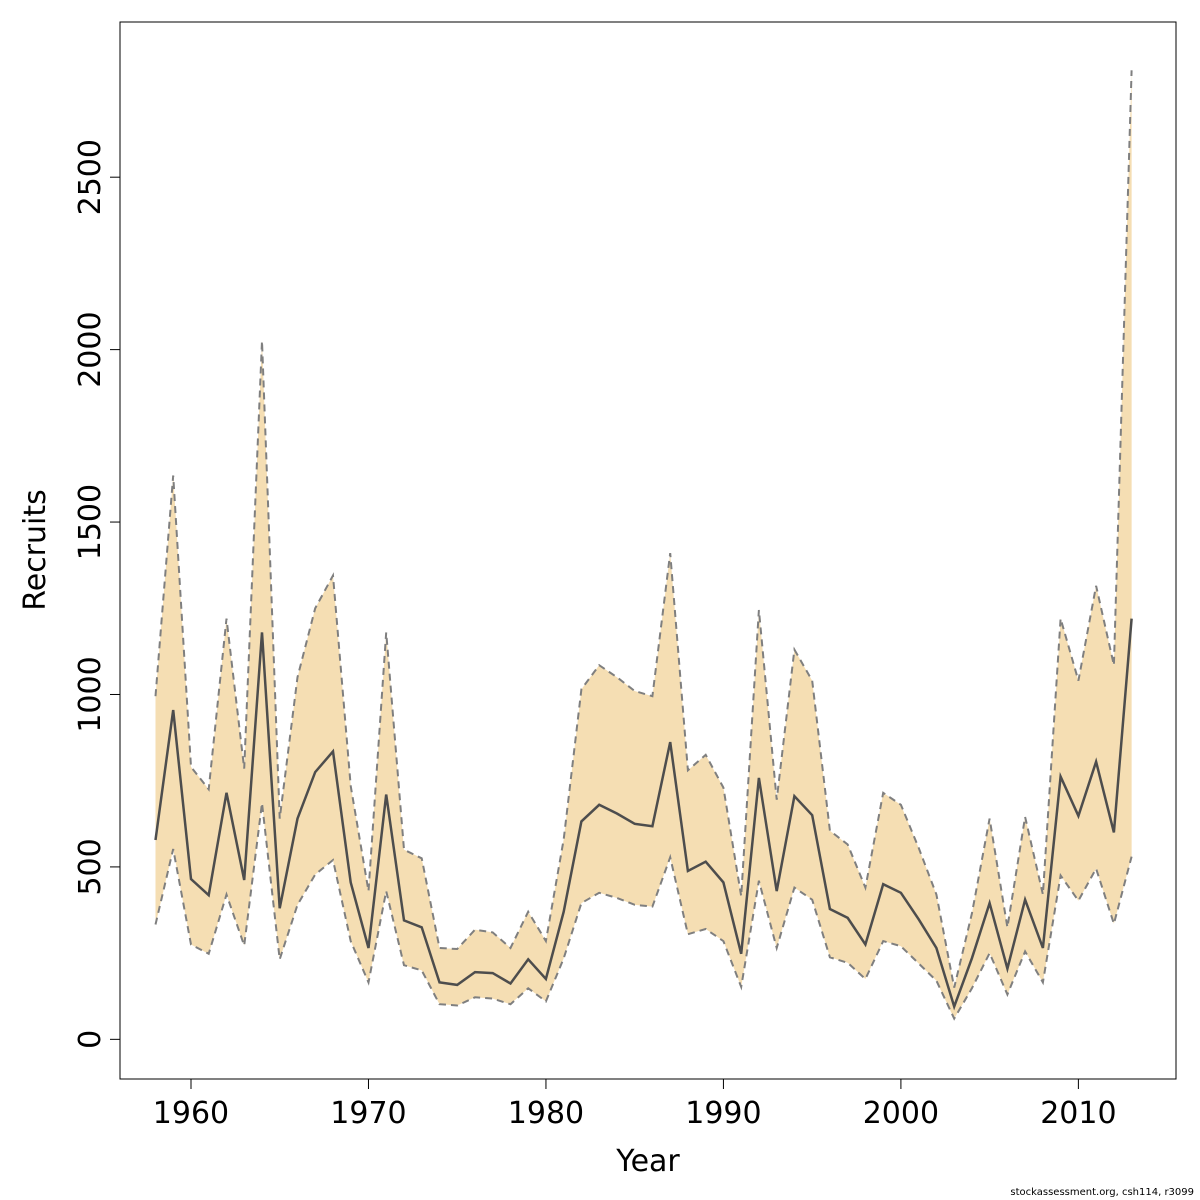 The width and height of the screenshot is (1200, 1200). I want to click on x-axis: 1960 1970 1980 1990 2000 2010, so click(635, 1105).